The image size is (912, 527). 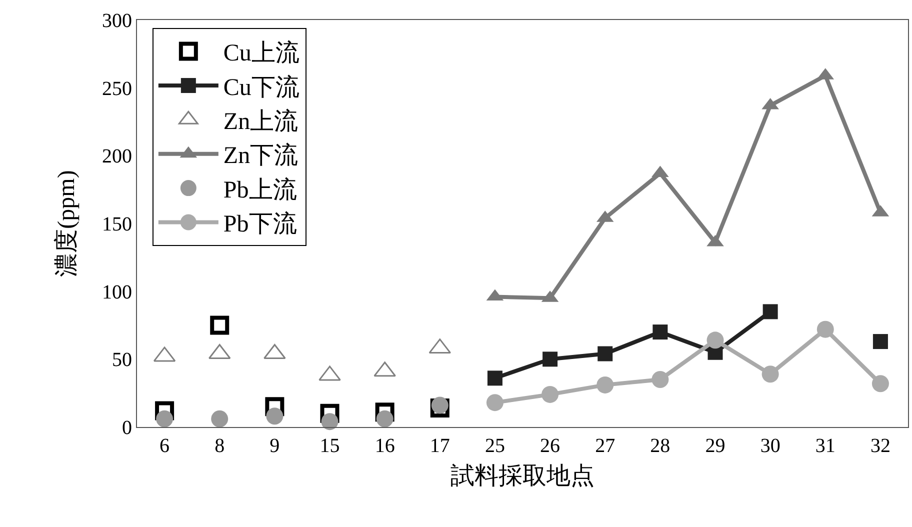 I want to click on x-tick-label: 27, so click(x=605, y=446).